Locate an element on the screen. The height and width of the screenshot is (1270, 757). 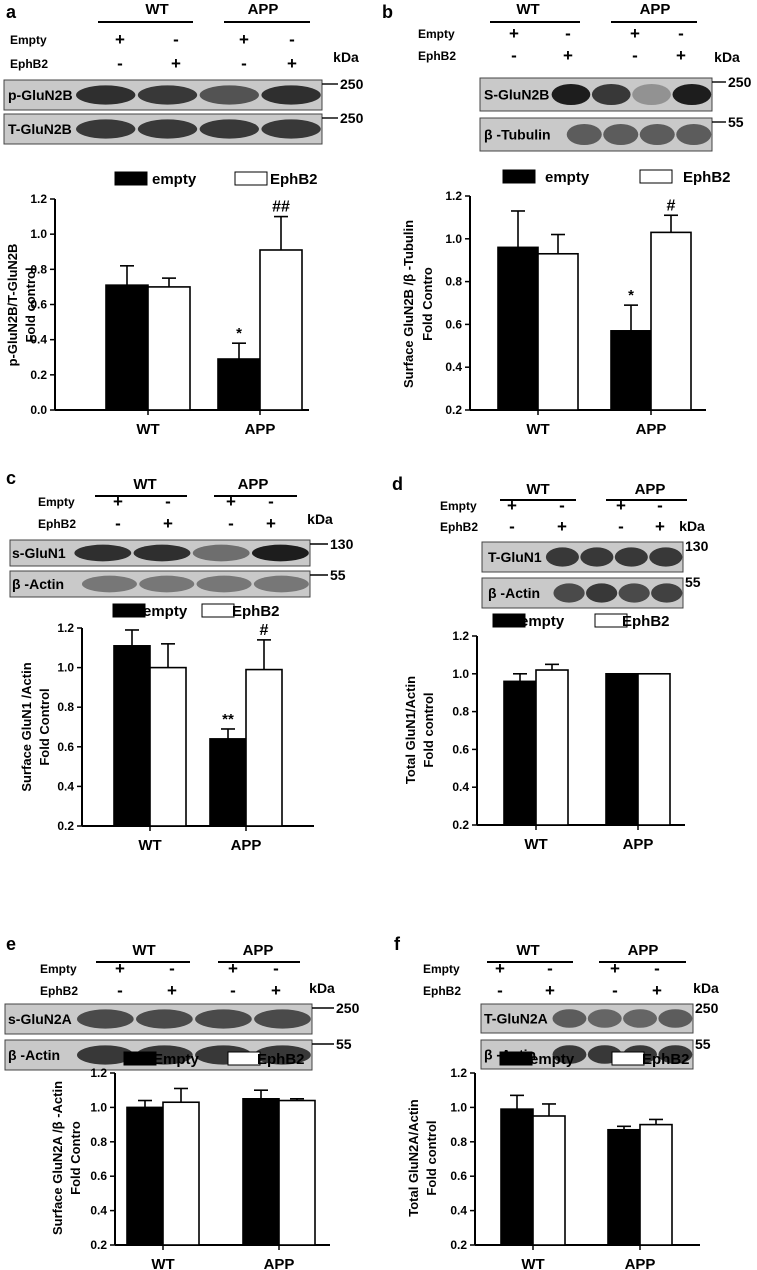
y-axis-label: Fold control is located at coordinates (30, 304).